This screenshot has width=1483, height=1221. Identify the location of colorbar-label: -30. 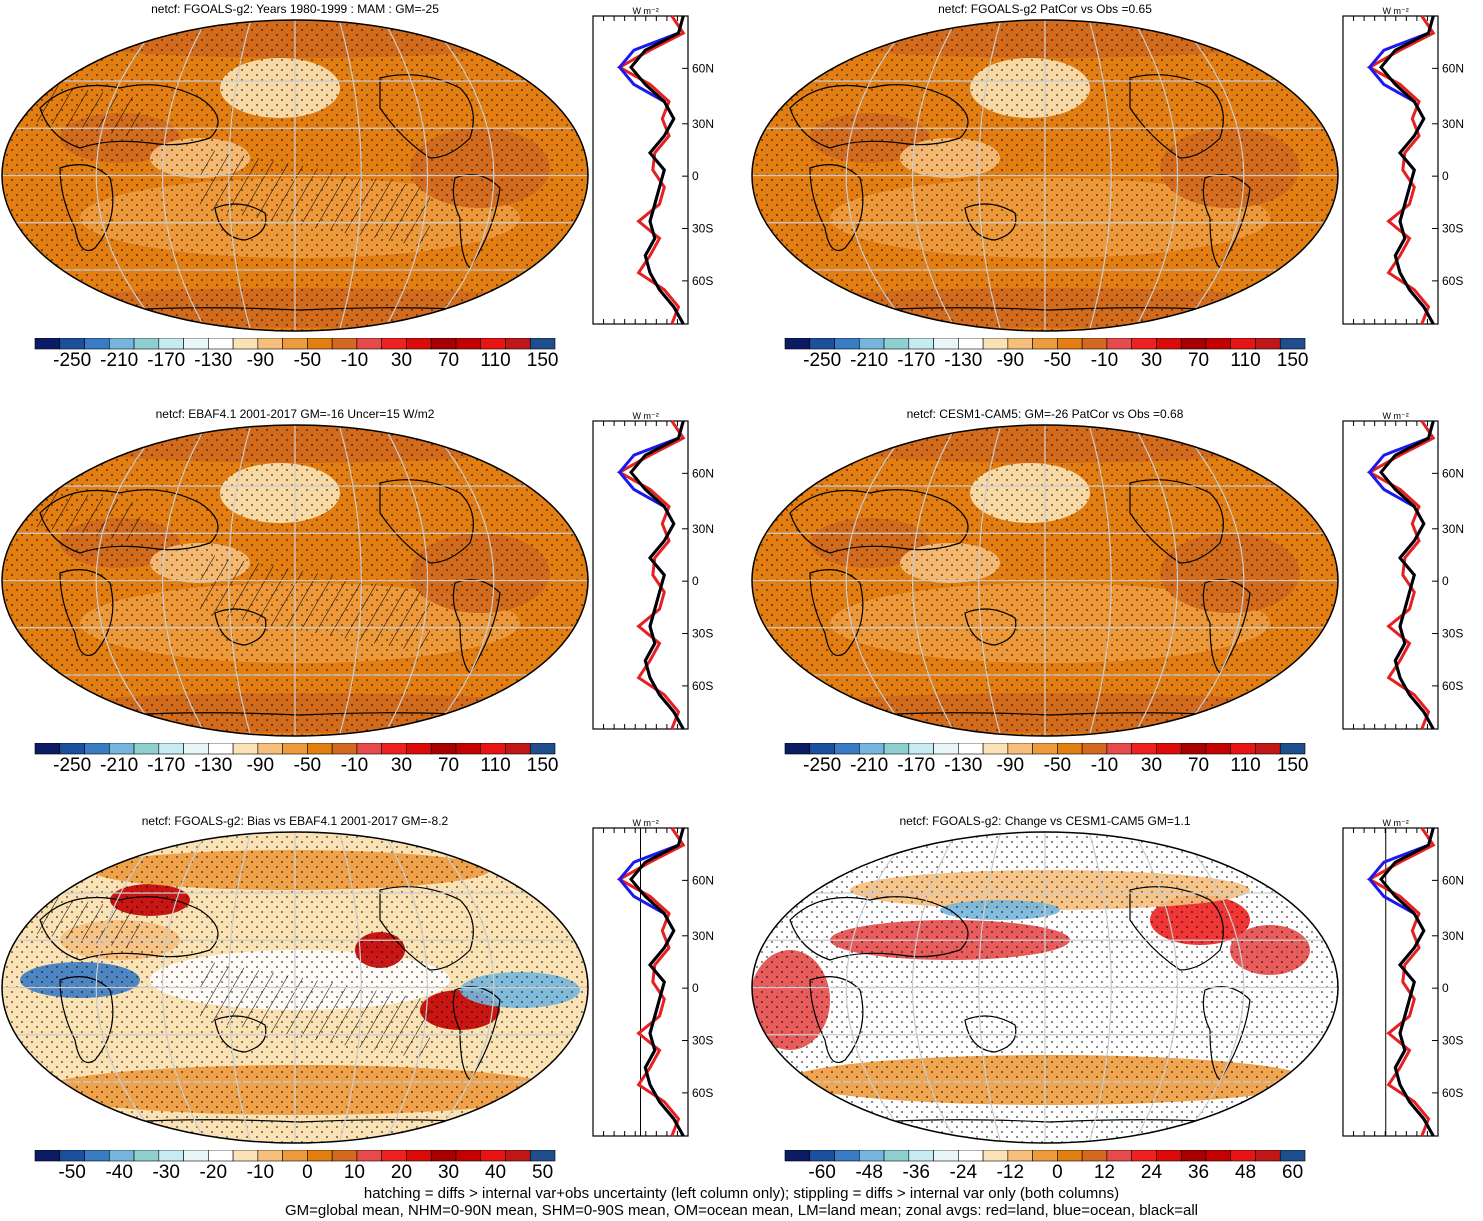
(166, 1172).